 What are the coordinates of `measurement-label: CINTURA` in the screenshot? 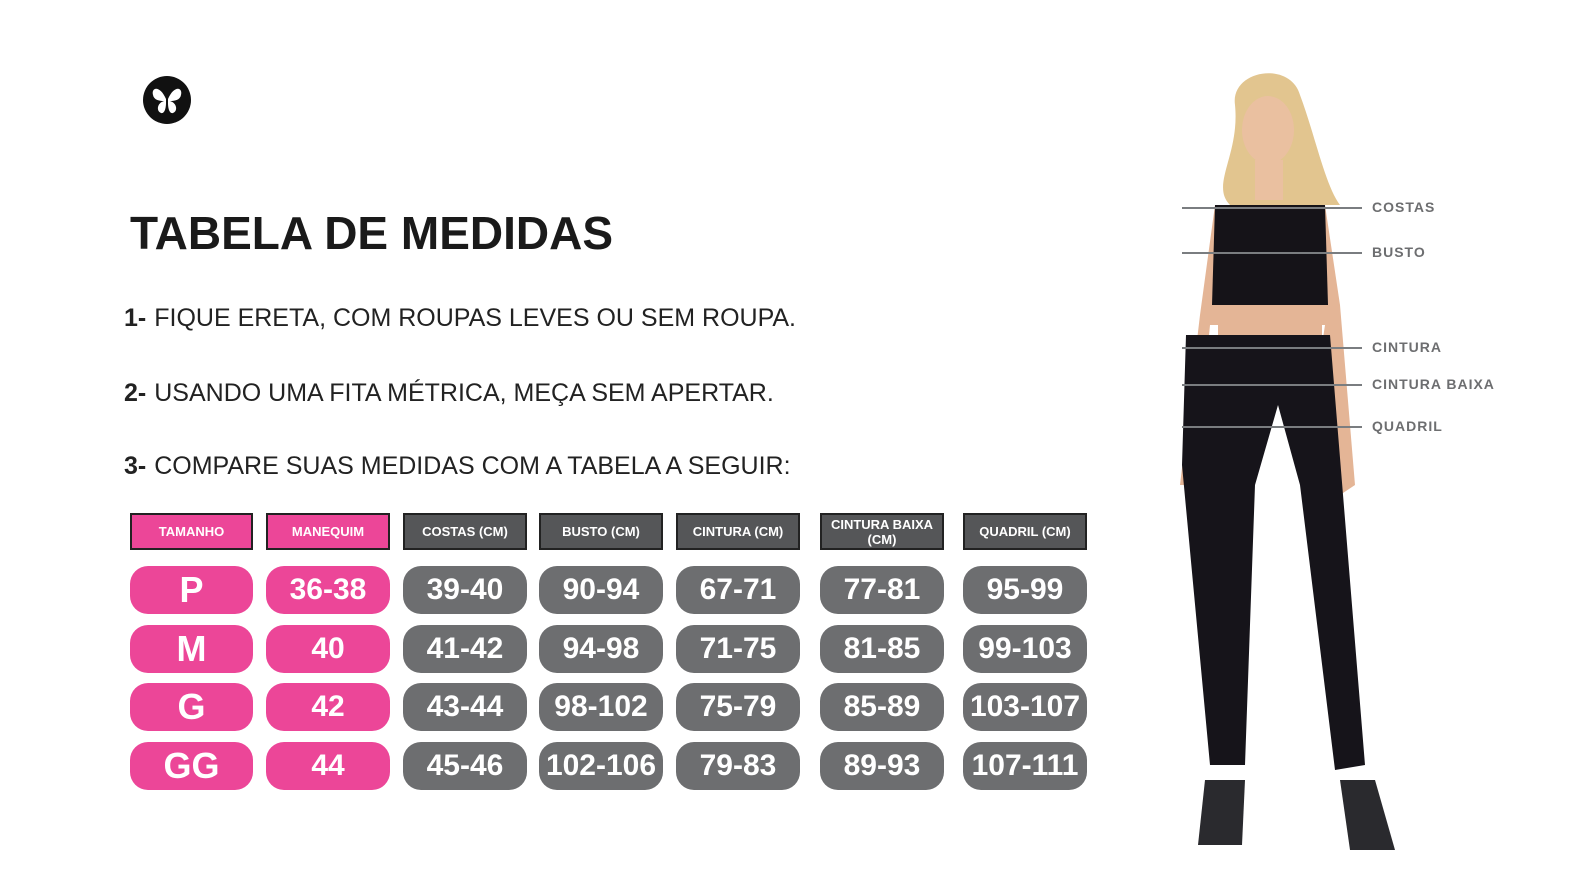 It's located at (1407, 347).